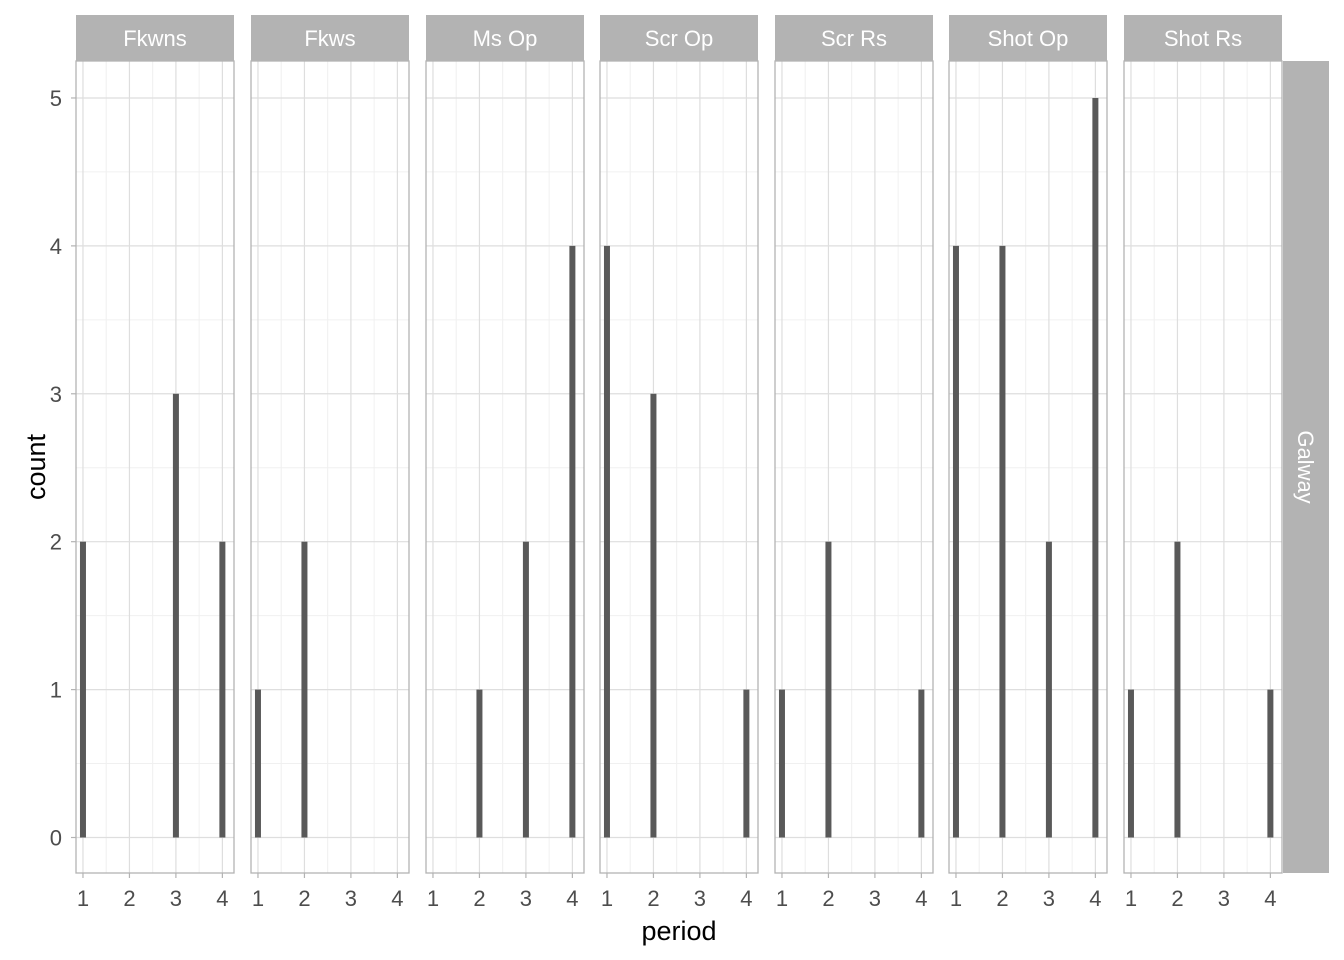 This screenshot has height=960, width=1344. I want to click on facet-panel: Shot Rs 1 2 3 4, so click(1203, 463).